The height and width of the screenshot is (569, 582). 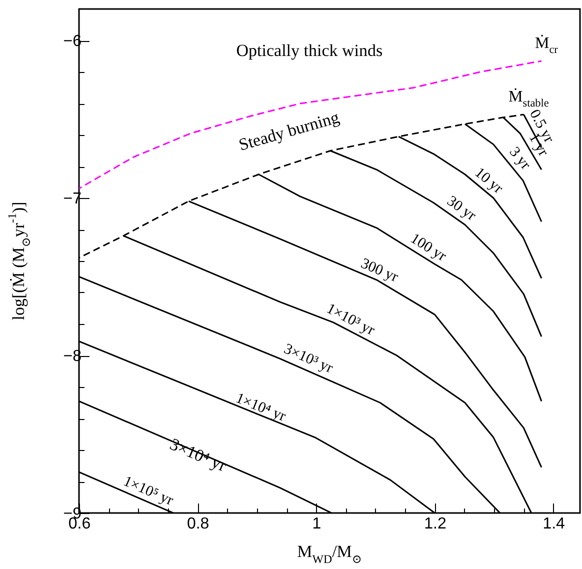 I want to click on annotation: 3×10³ yr, so click(x=308, y=360).